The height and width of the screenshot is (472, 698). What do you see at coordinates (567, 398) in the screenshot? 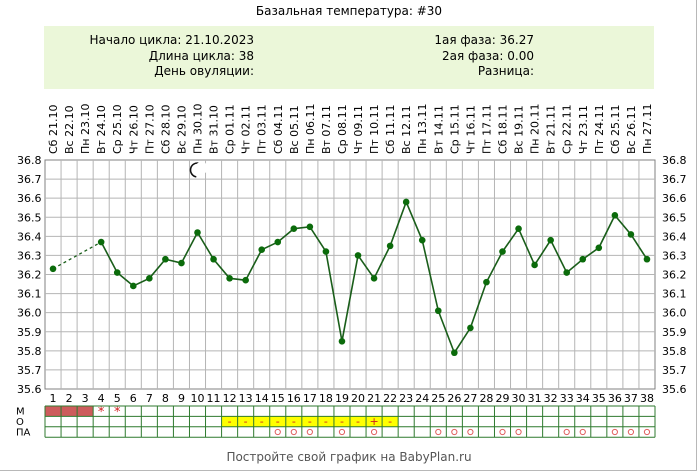
I see `day-number: 33` at bounding box center [567, 398].